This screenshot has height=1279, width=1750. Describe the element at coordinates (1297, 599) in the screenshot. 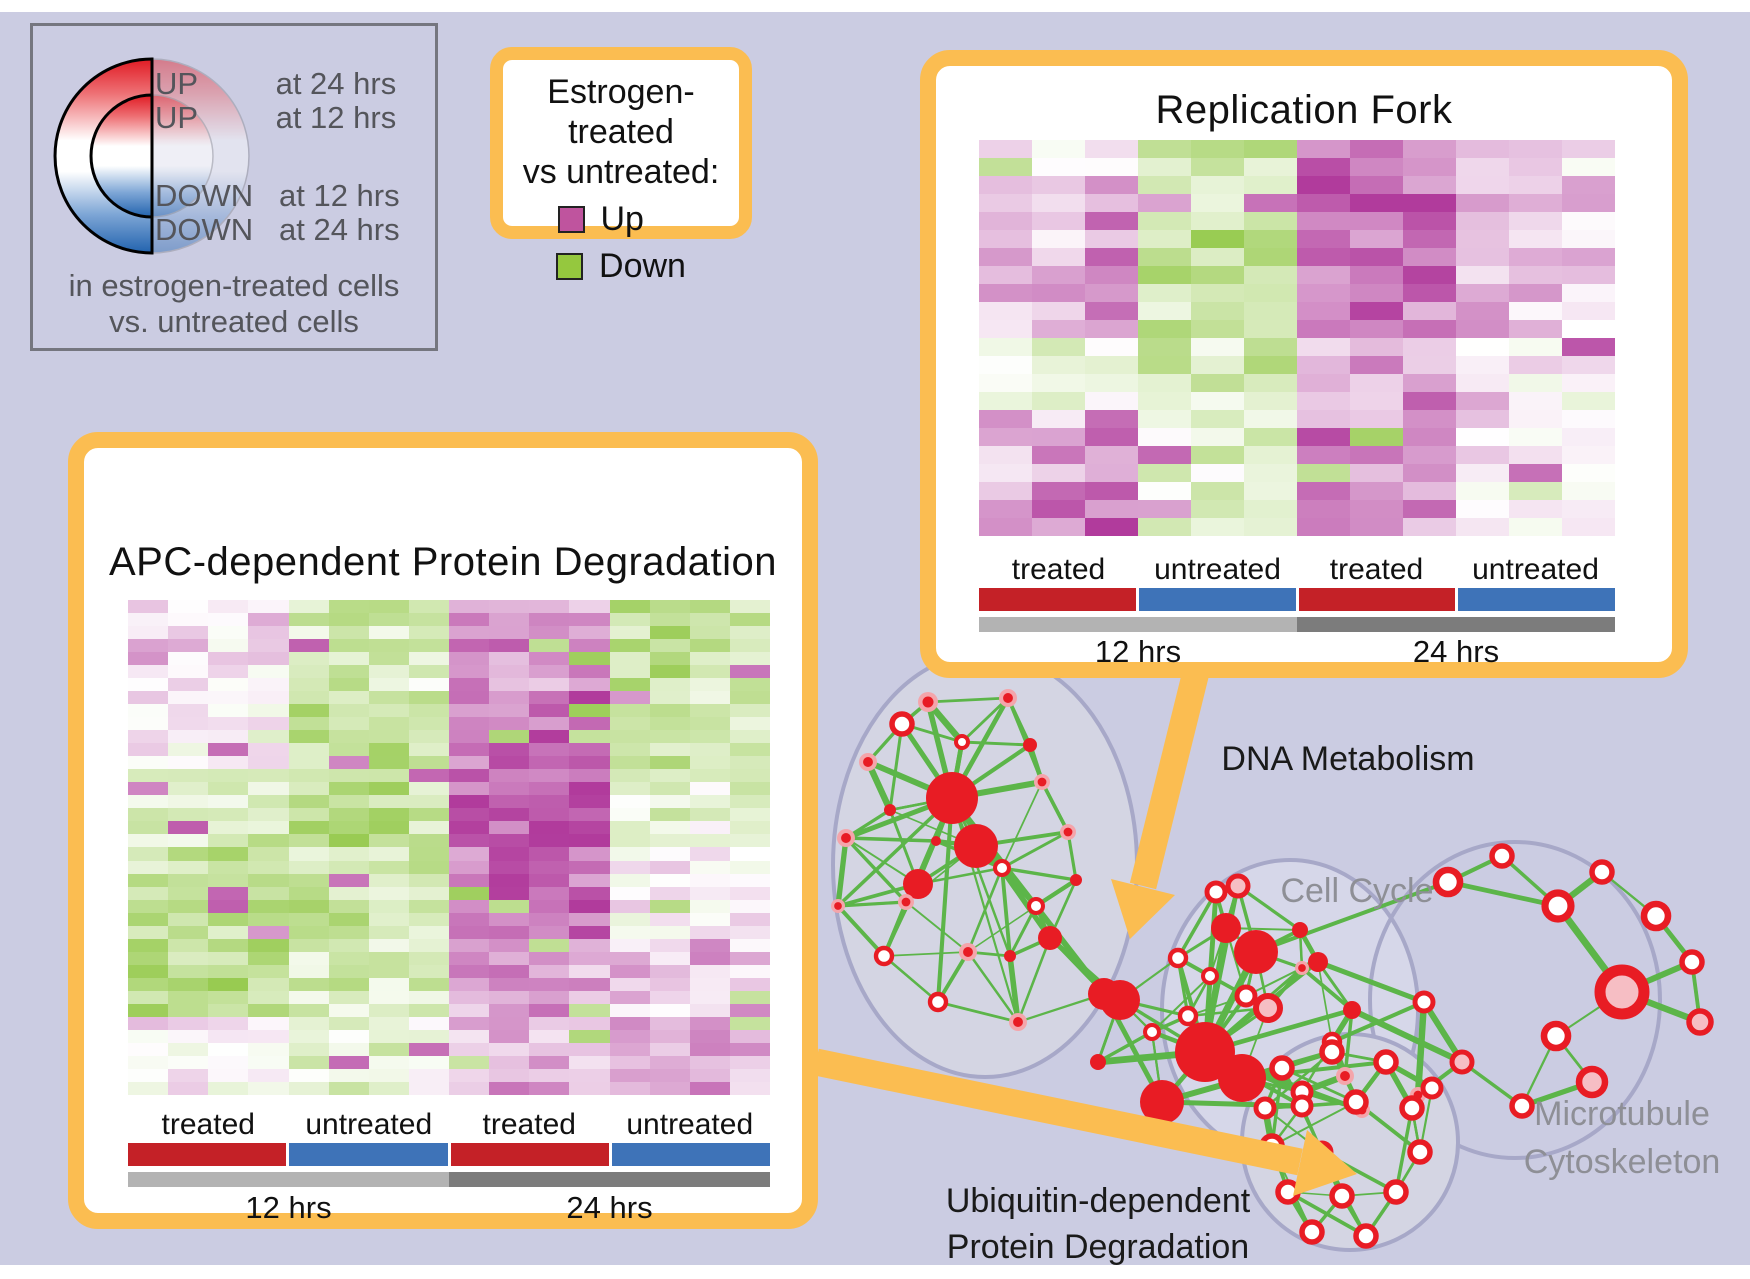

I see `replication-fork-condition-bar` at that location.